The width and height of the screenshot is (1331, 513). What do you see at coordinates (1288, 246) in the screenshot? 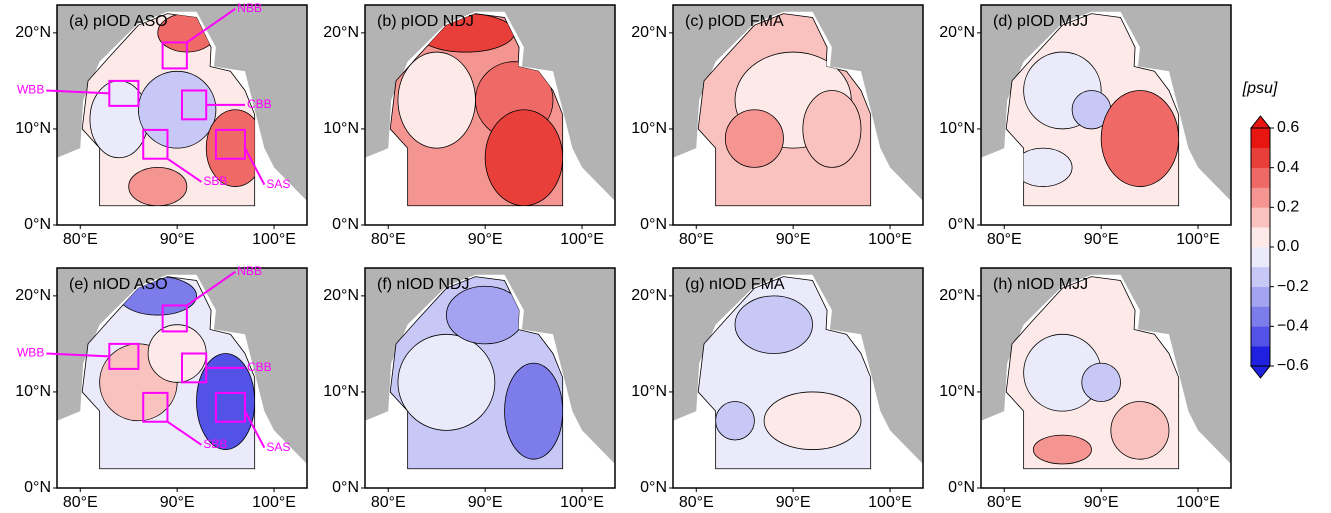
I see `colorbar-tick-label: 0.0` at bounding box center [1288, 246].